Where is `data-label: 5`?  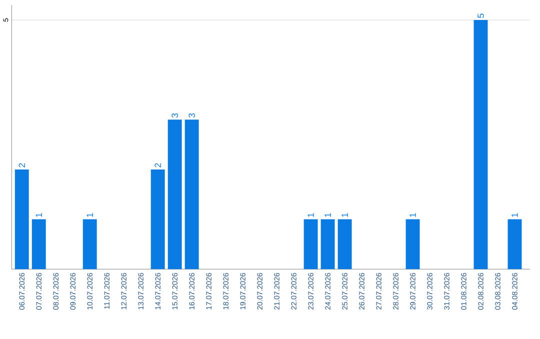
data-label: 5 is located at coordinates (481, 16).